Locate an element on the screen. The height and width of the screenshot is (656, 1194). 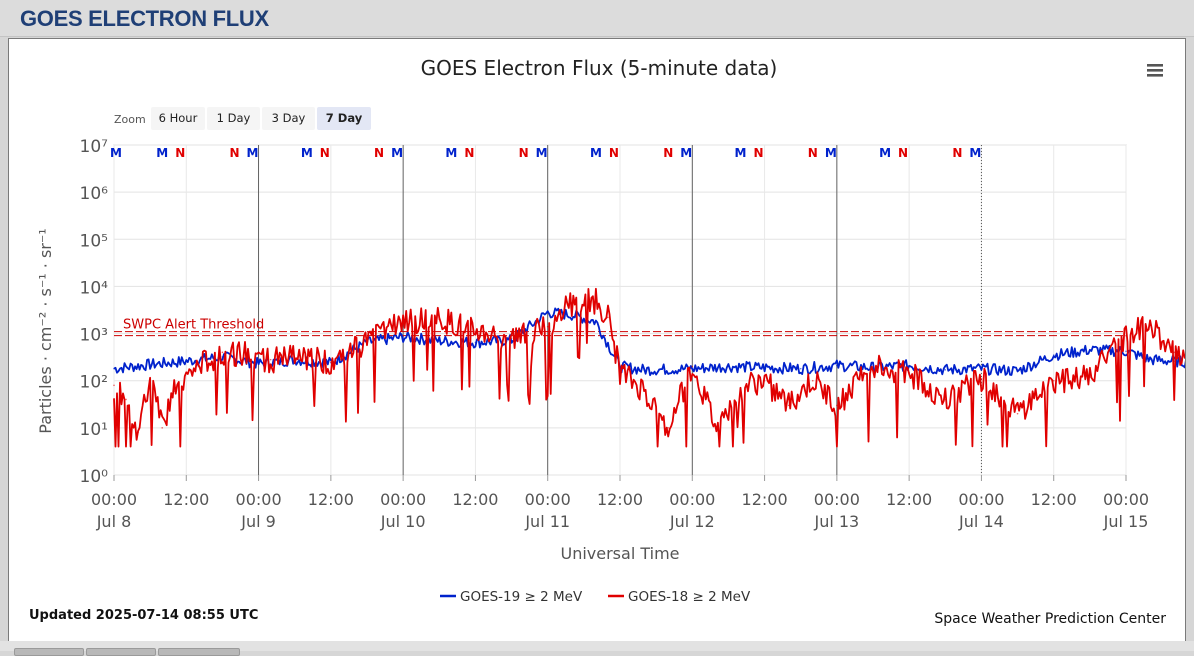
threshold-label: SWPC Alert Threshold is located at coordinates (193, 325).